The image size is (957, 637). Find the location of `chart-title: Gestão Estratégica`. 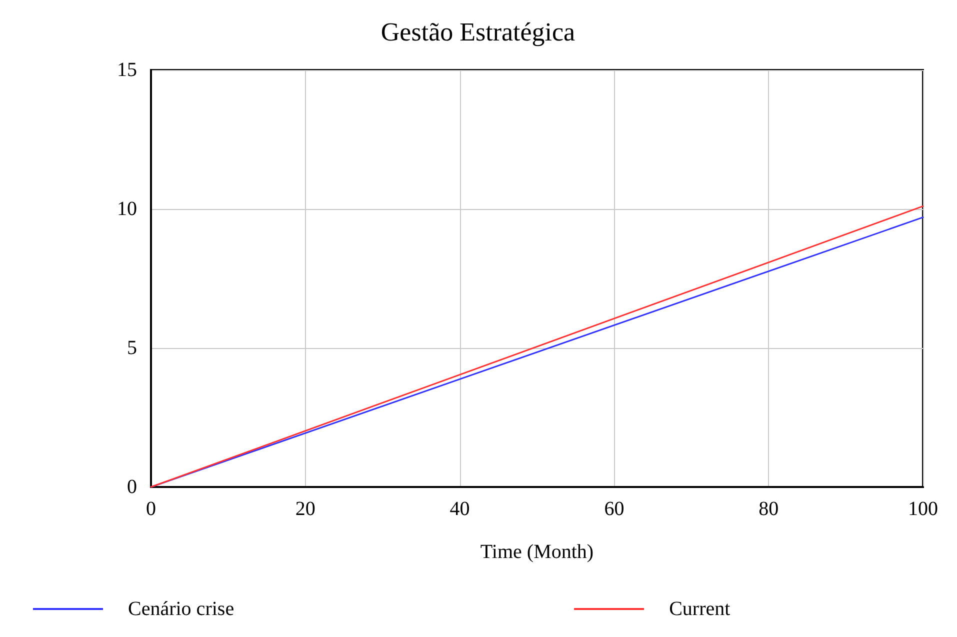

chart-title: Gestão Estratégica is located at coordinates (478, 32).